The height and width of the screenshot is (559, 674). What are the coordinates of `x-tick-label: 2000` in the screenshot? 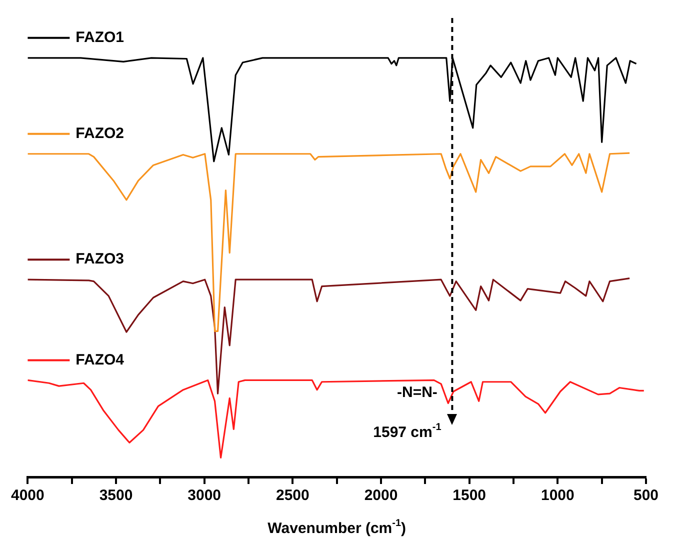 It's located at (381, 495).